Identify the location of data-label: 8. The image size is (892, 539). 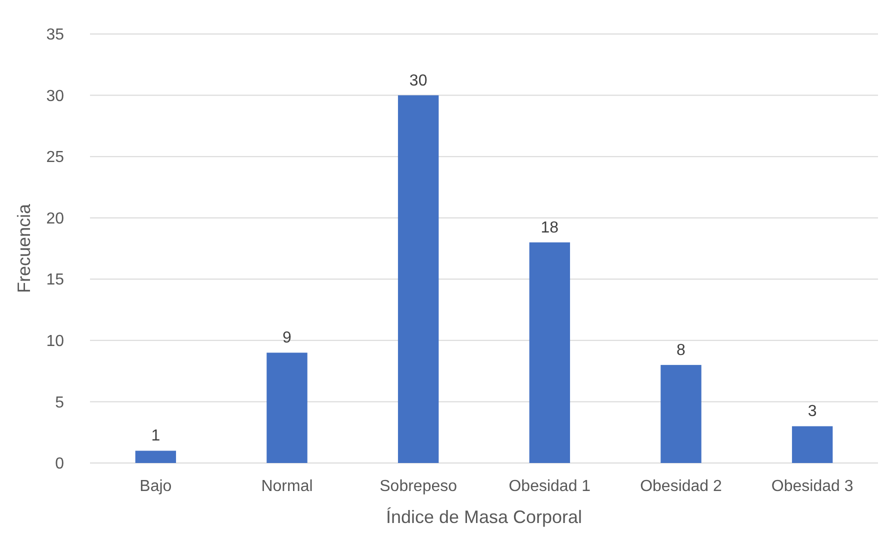
(681, 350).